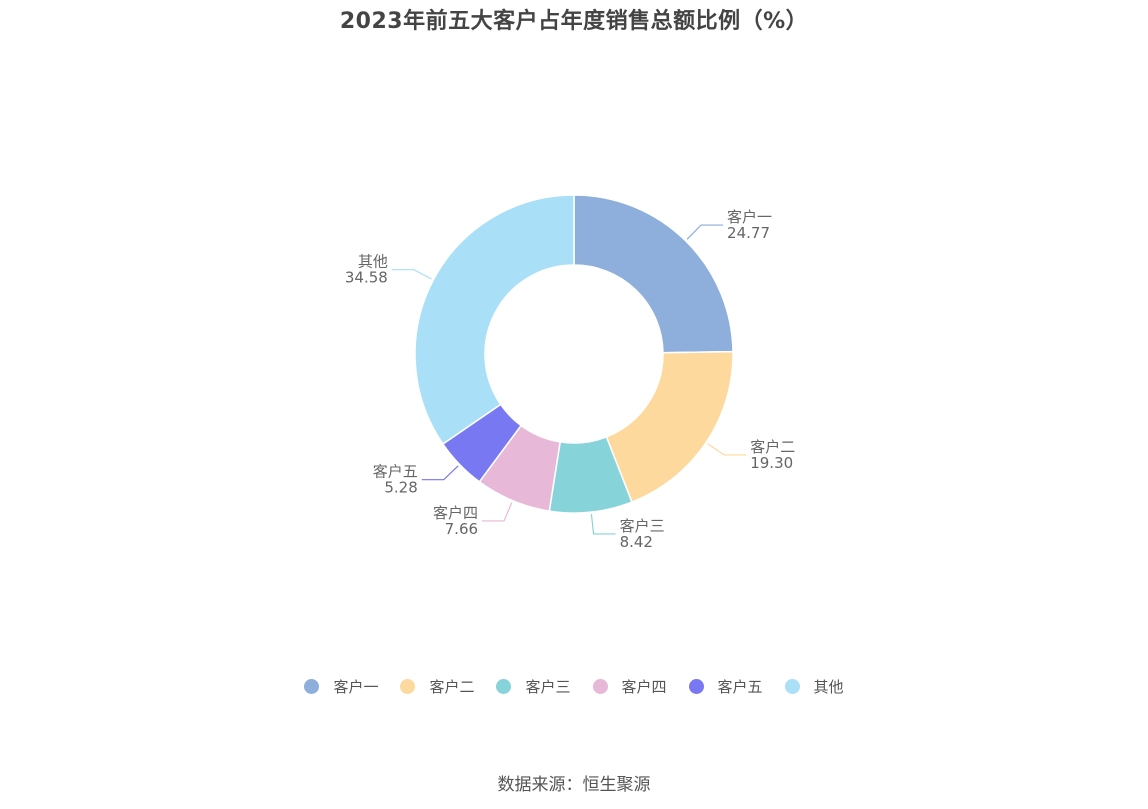 The height and width of the screenshot is (809, 1148). I want to click on legend-item-5: 客户五, so click(725, 686).